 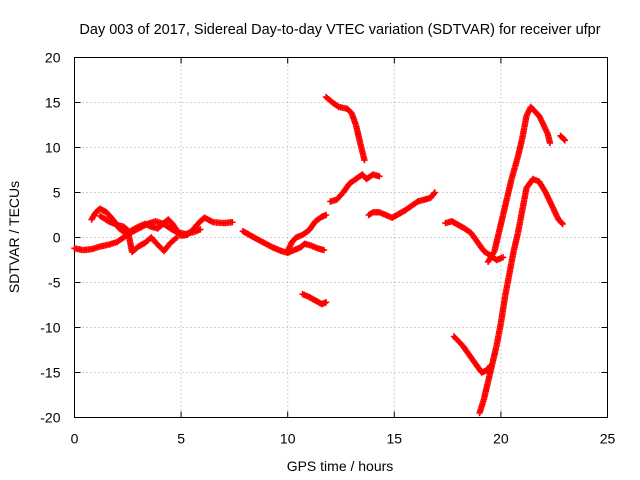 I want to click on x-axis-label: GPS time / hours, so click(x=340, y=466).